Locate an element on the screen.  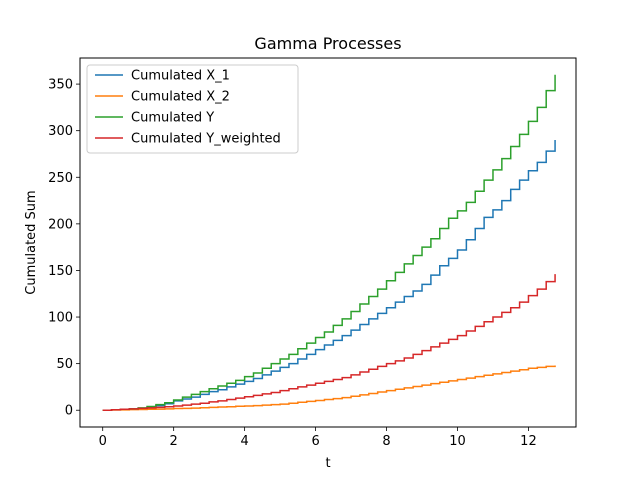
legend-label-1: Cumulated X_1 is located at coordinates (180, 76).